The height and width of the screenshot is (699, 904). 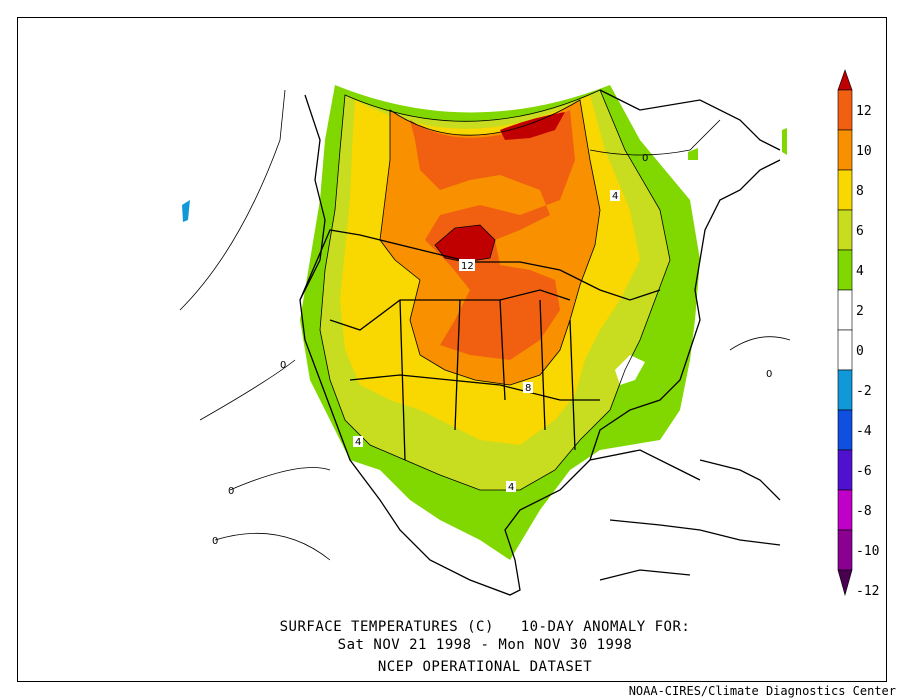 What do you see at coordinates (511, 487) in the screenshot?
I see `contour-label-4-s: 4` at bounding box center [511, 487].